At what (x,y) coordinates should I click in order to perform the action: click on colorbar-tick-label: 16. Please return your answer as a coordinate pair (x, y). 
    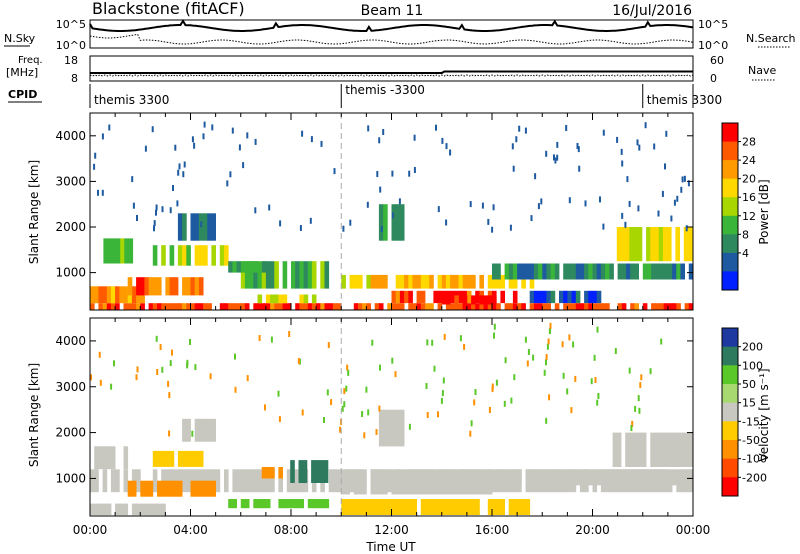
    Looking at the image, I should click on (749, 197).